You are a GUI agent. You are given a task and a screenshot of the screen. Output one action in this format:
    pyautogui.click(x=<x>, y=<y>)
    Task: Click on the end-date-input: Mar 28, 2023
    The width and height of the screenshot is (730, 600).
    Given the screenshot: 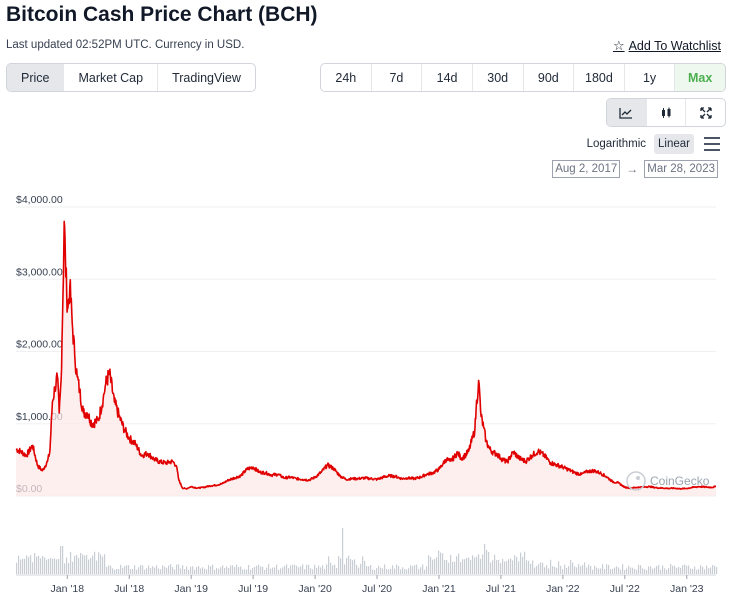 What is the action you would take?
    pyautogui.click(x=681, y=169)
    